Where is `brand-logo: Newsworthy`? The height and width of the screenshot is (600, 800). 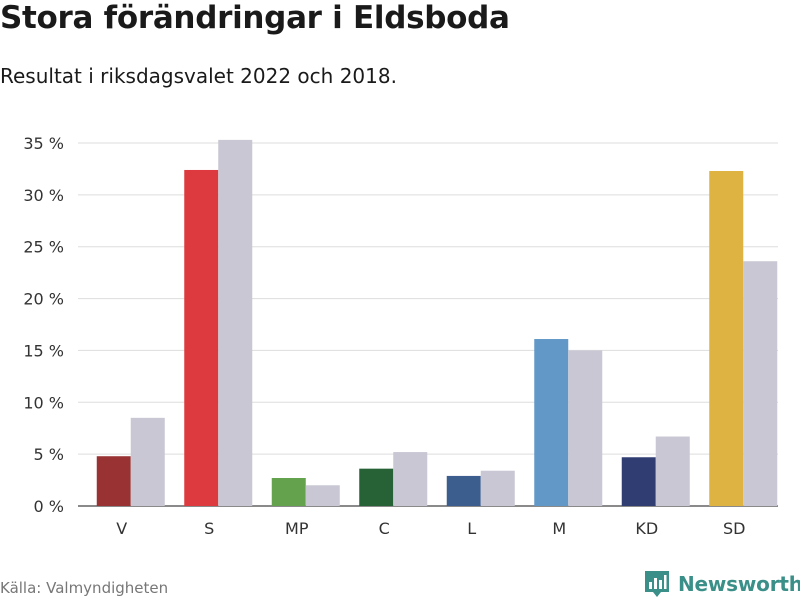 brand-logo: Newsworthy is located at coordinates (722, 584).